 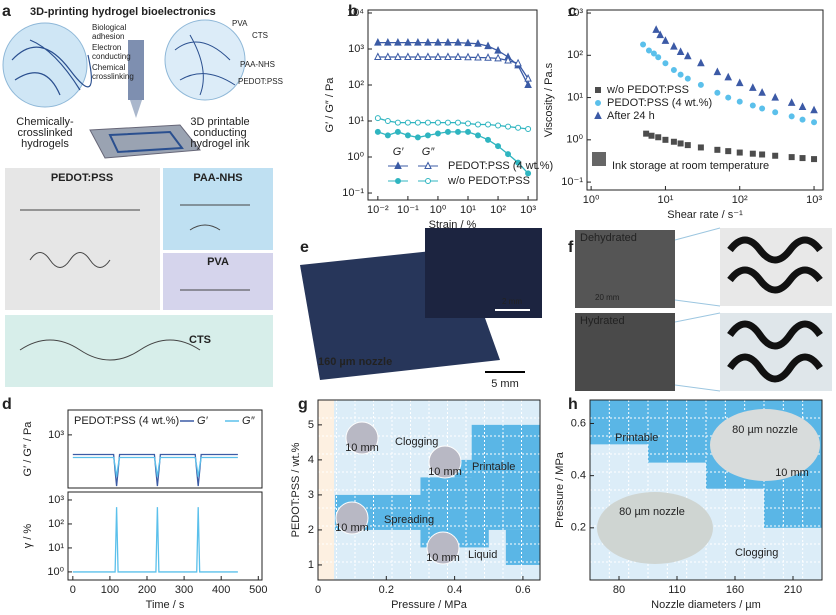 I want to click on formula, so click(x=134, y=282).